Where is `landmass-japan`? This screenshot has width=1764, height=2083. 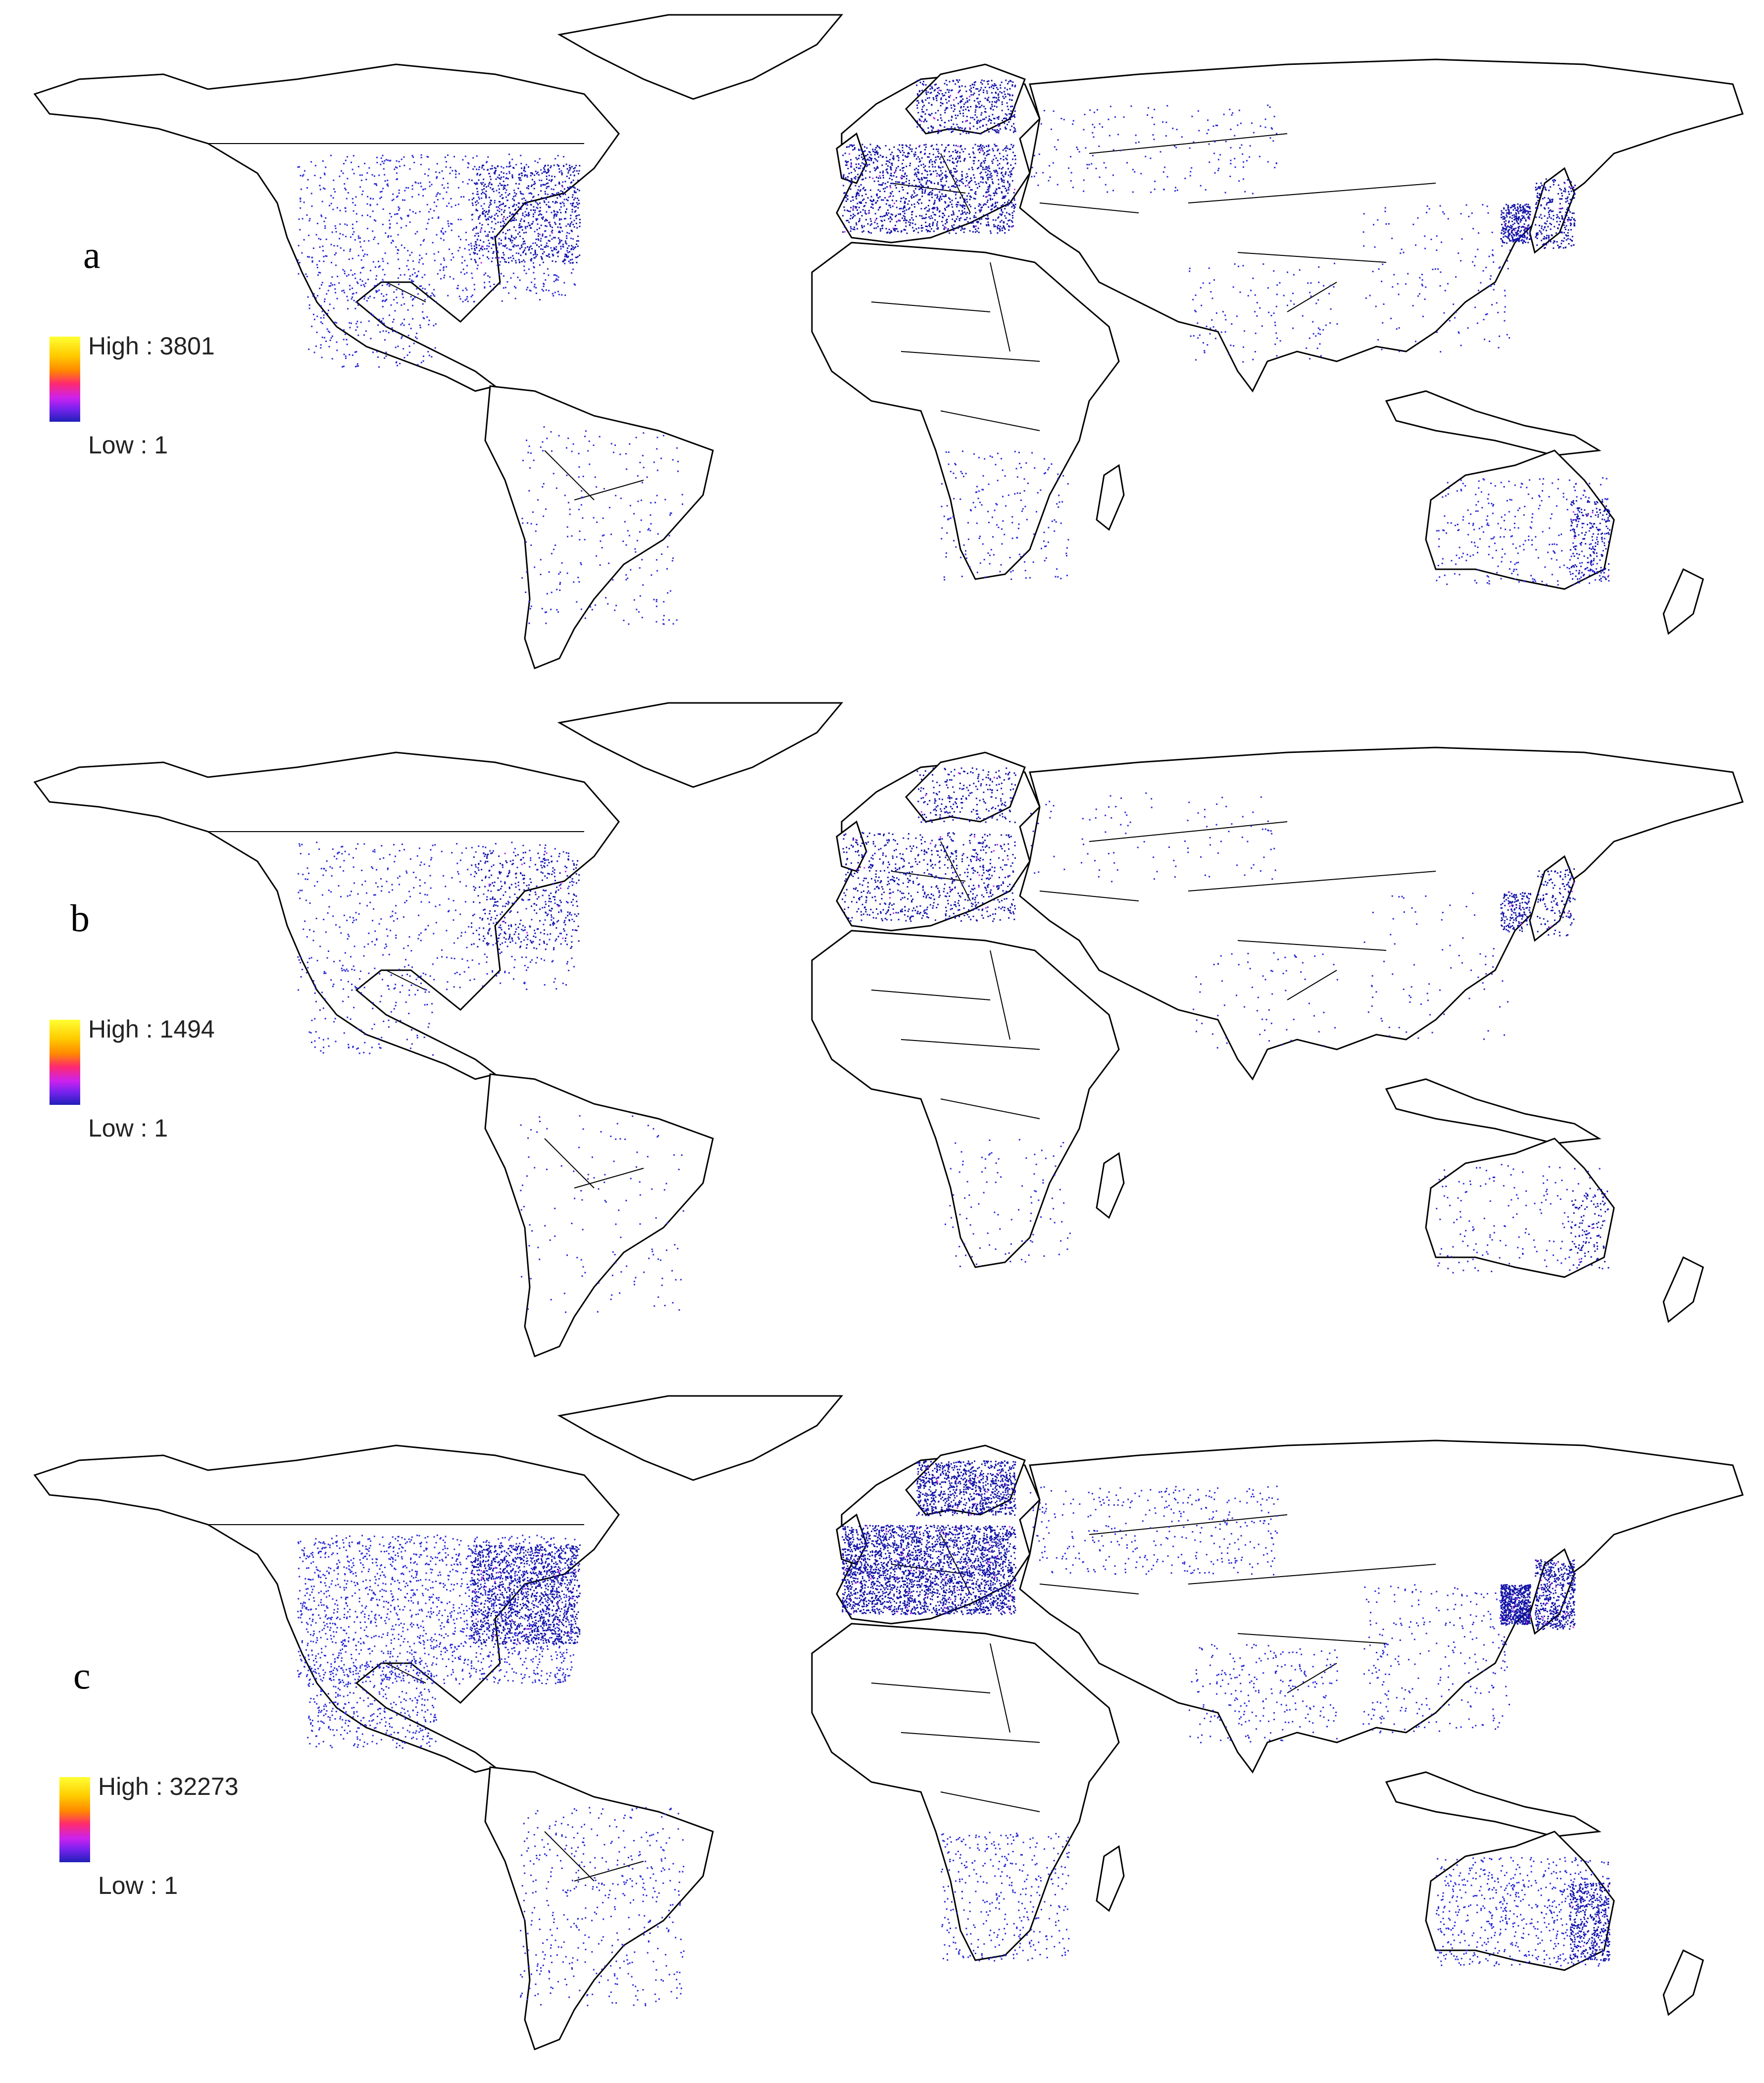
landmass-japan is located at coordinates (1552, 898).